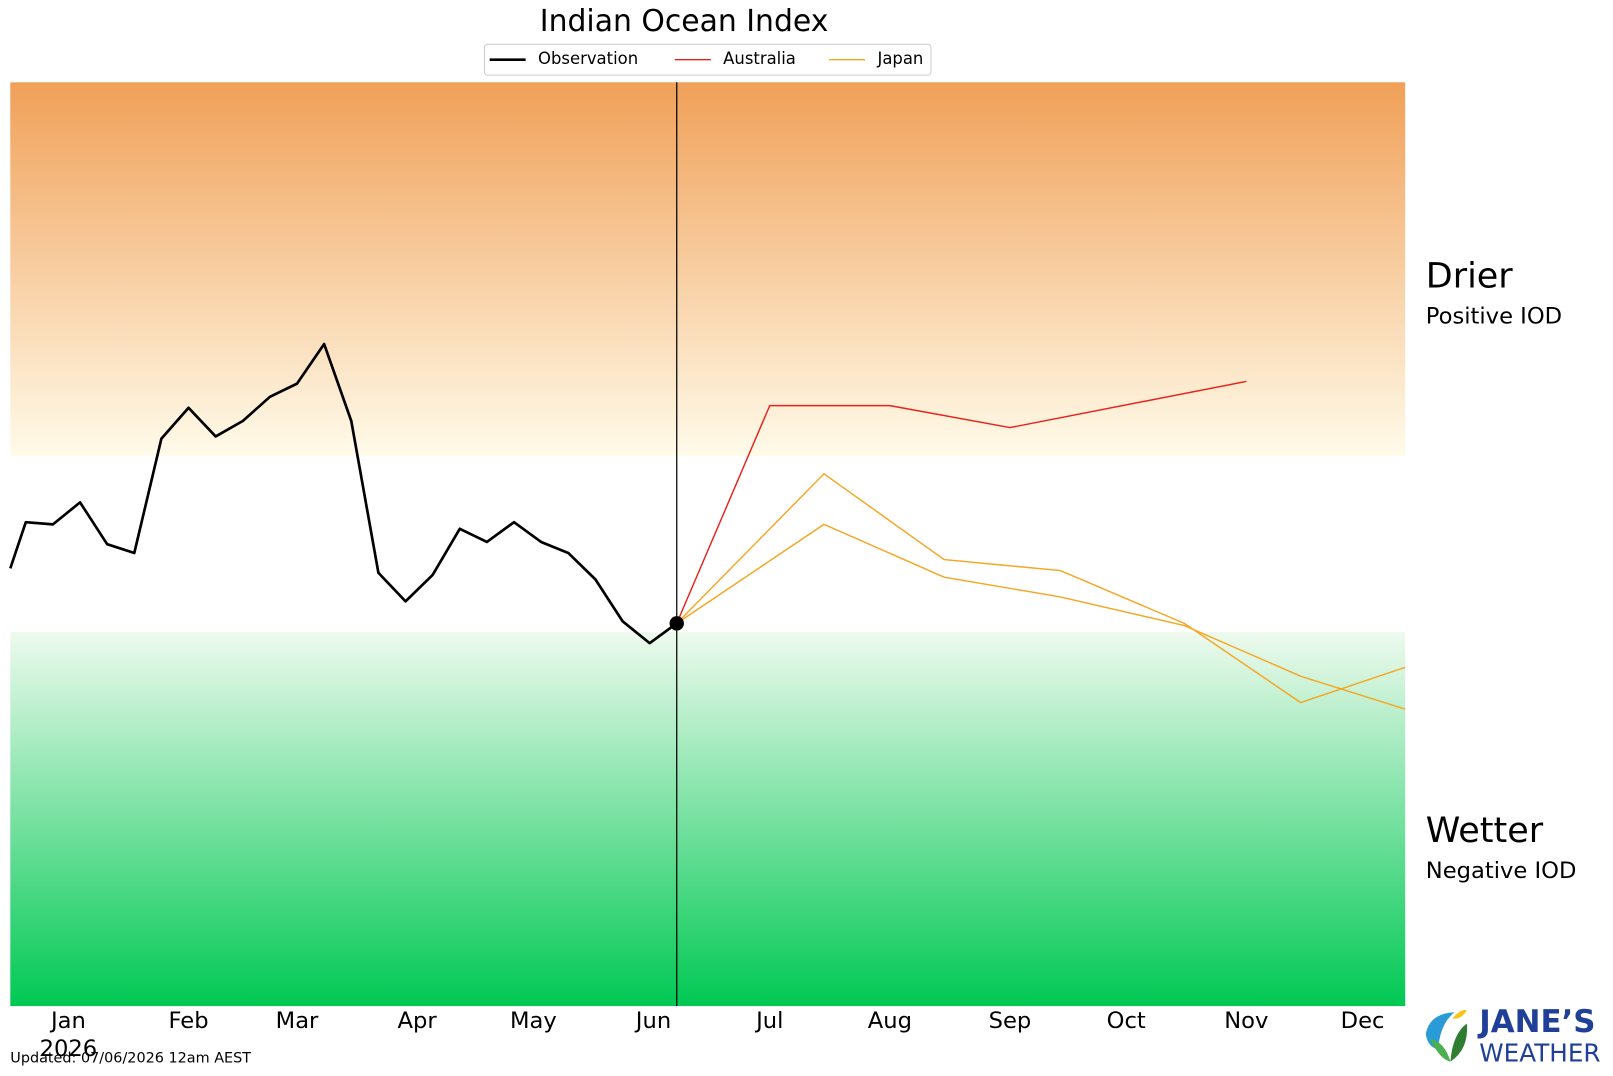 Image resolution: width=1613 pixels, height=1076 pixels. Describe the element at coordinates (899, 58) in the screenshot. I see `legend-label: Japan` at that location.